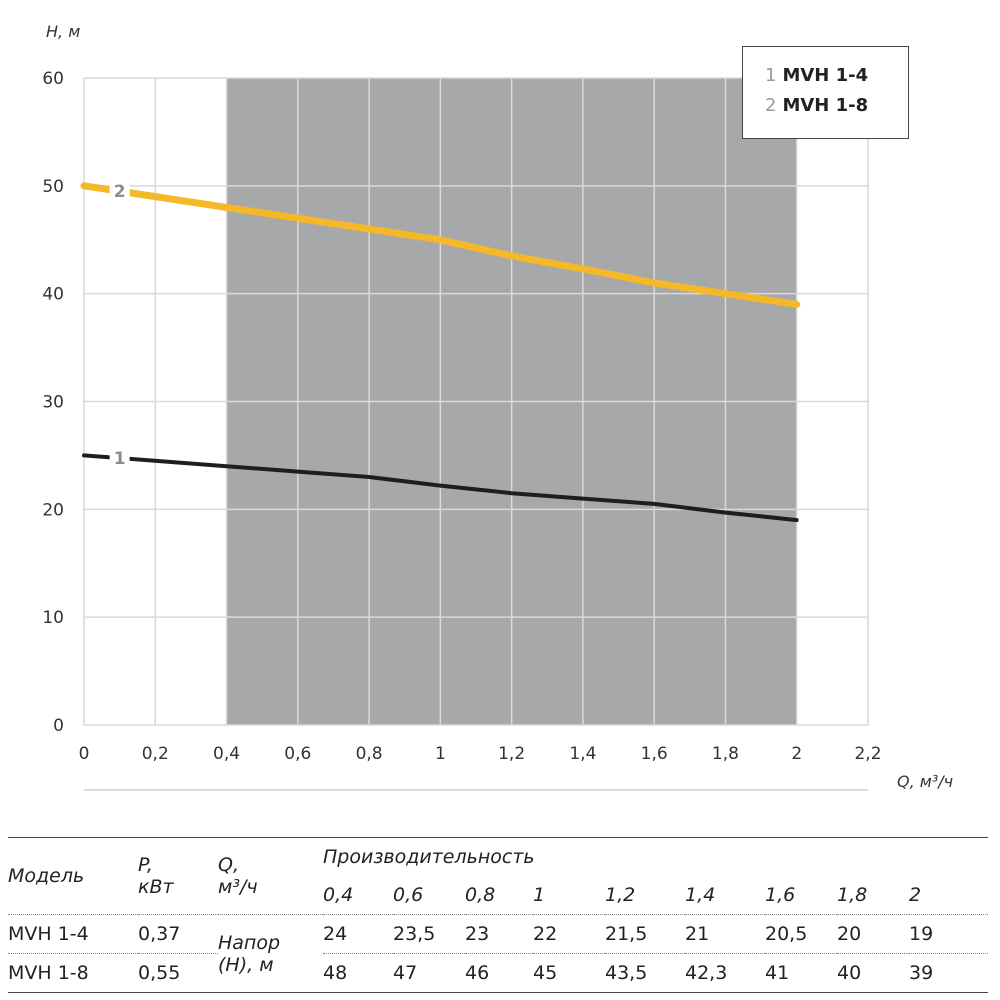 This screenshot has width=1000, height=1000. What do you see at coordinates (369, 754) in the screenshot?
I see `x-tick-label: 0,8` at bounding box center [369, 754].